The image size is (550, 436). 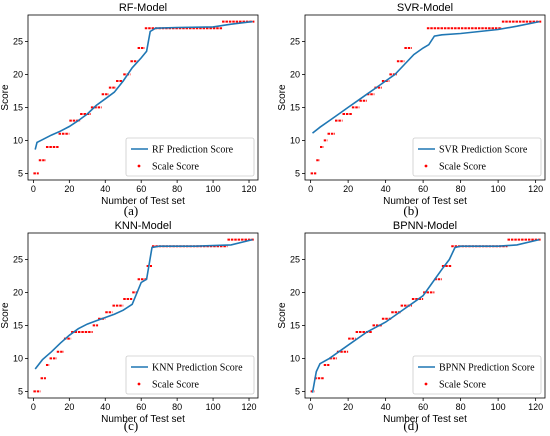 What do you see at coordinates (411, 425) in the screenshot?
I see `panel-caption-d: (d)` at bounding box center [411, 425].